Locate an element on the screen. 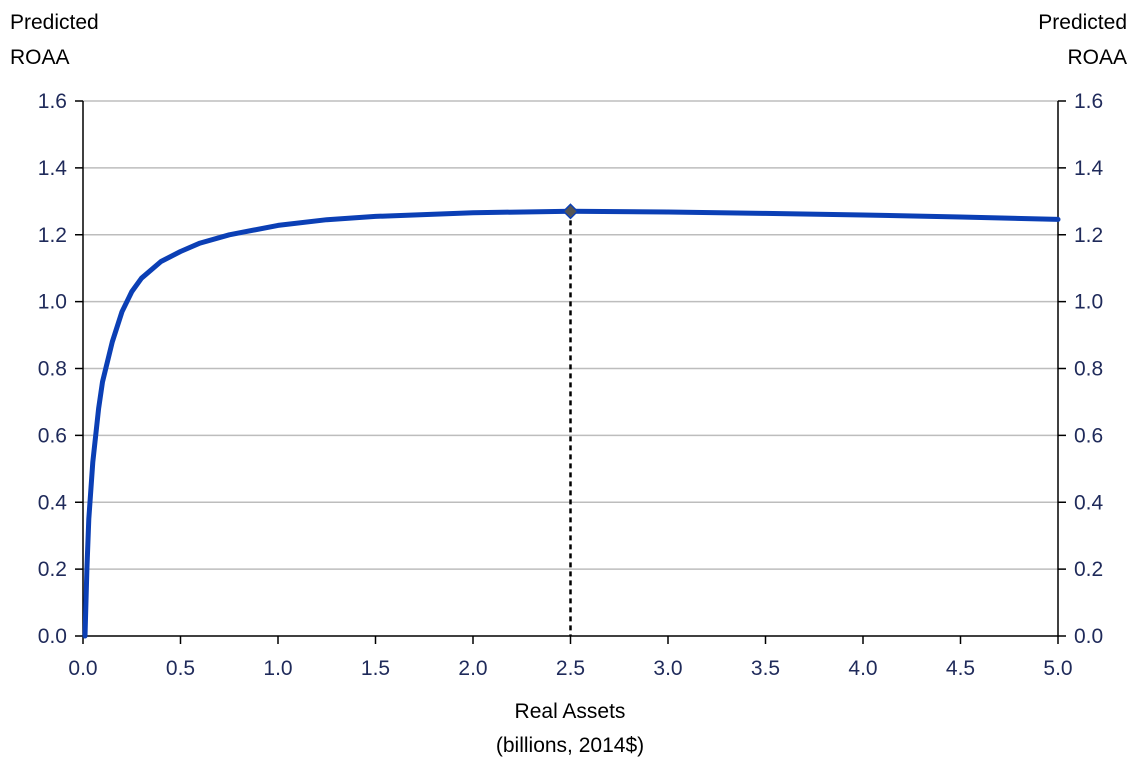 This screenshot has width=1135, height=763. x-tick-label-6: 3.0 is located at coordinates (667, 668).